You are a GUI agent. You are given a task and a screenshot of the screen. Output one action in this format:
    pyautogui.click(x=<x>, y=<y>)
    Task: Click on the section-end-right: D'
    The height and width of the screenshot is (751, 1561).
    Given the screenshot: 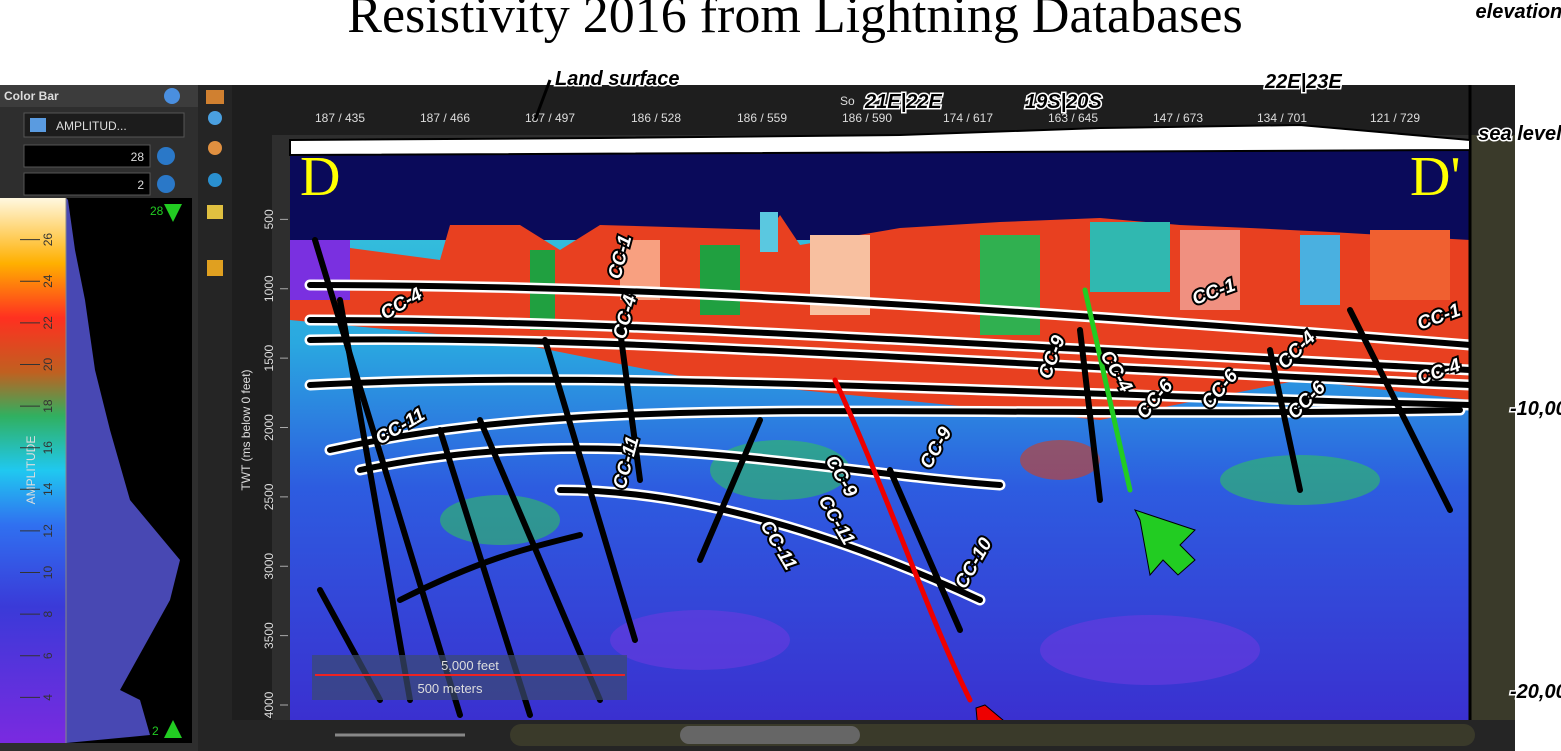 What is the action you would take?
    pyautogui.click(x=1435, y=177)
    